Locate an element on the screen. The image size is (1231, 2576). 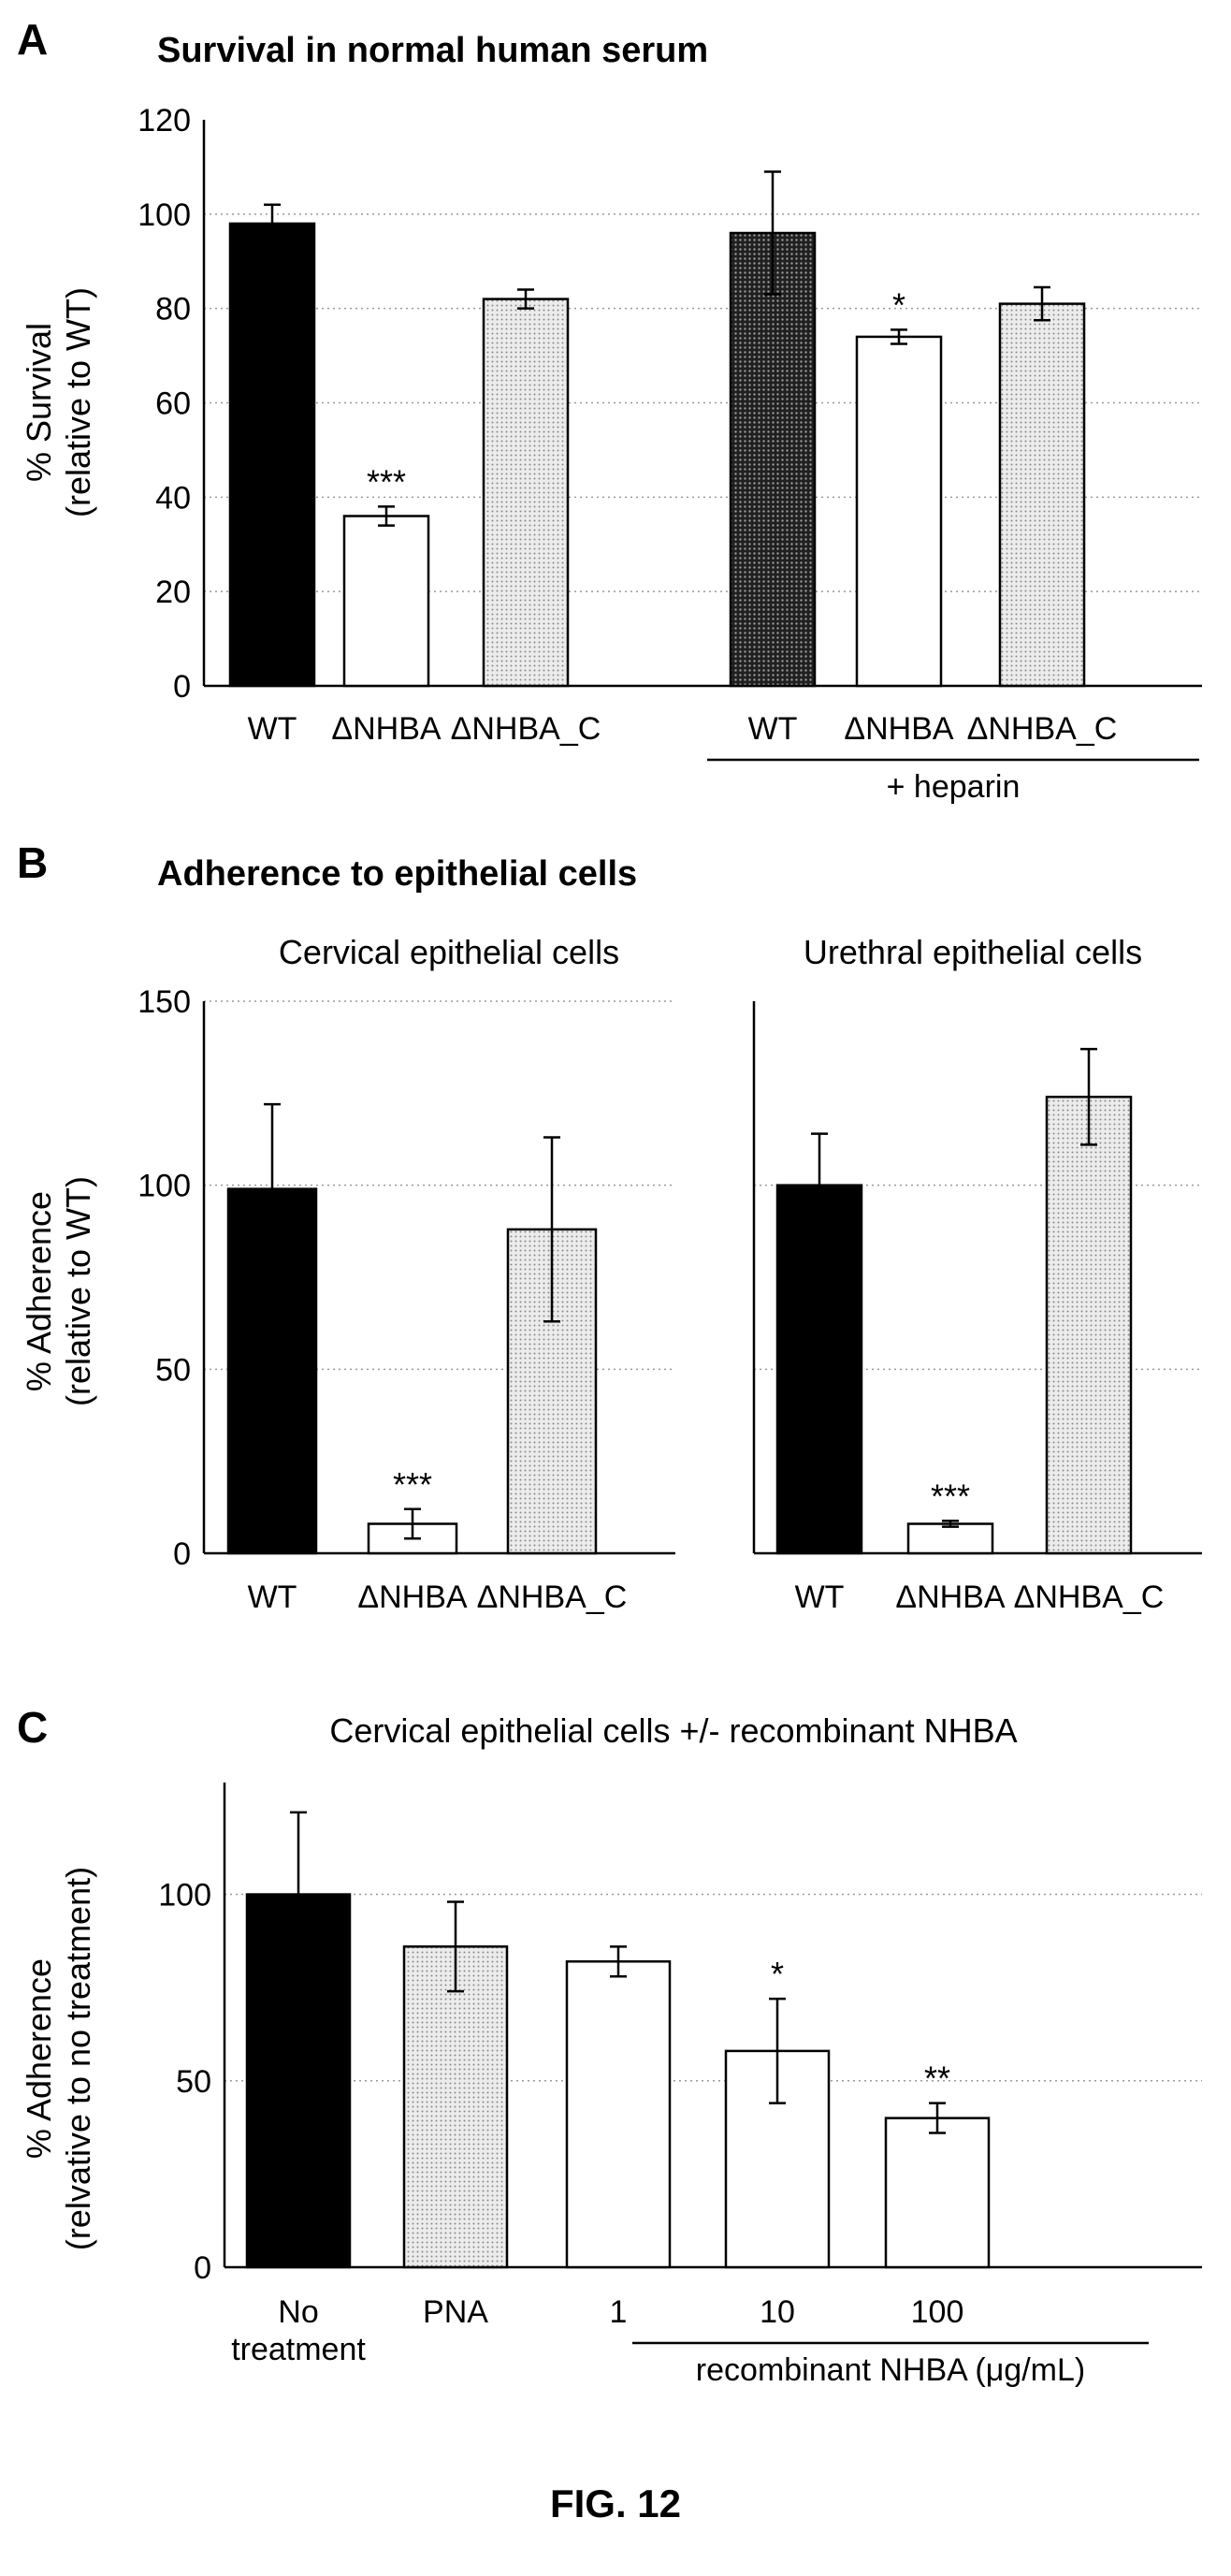
panel-a-y-tick-label: 120 is located at coordinates (164, 120).